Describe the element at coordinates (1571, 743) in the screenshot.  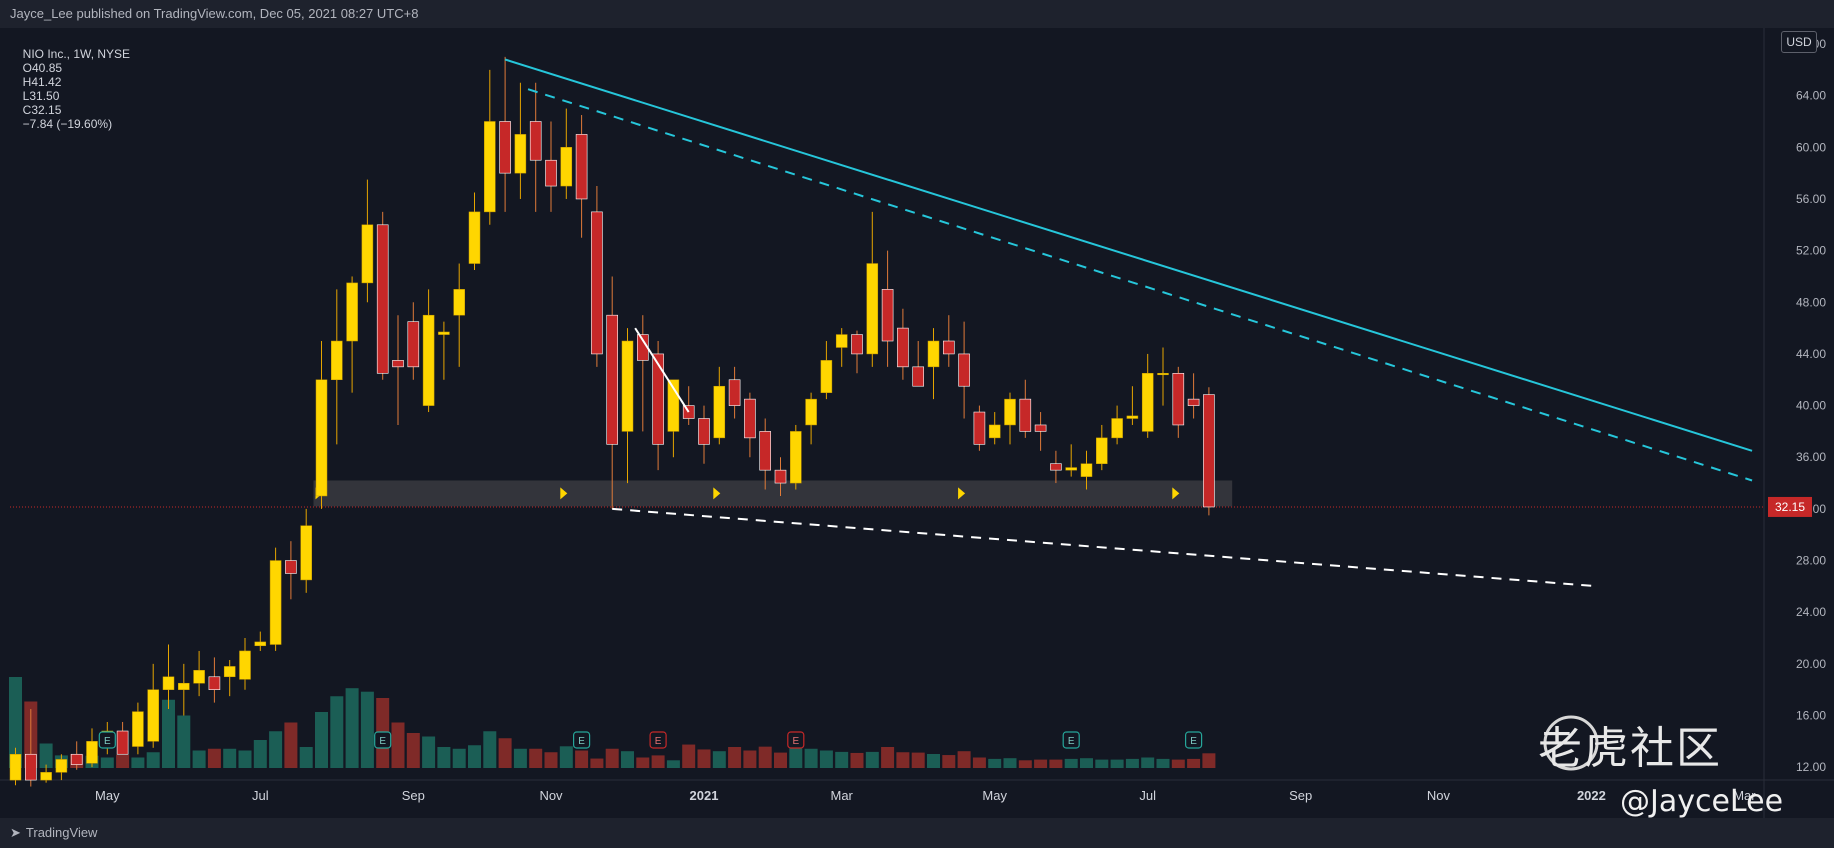
I see `watermark-logo-icon` at that location.